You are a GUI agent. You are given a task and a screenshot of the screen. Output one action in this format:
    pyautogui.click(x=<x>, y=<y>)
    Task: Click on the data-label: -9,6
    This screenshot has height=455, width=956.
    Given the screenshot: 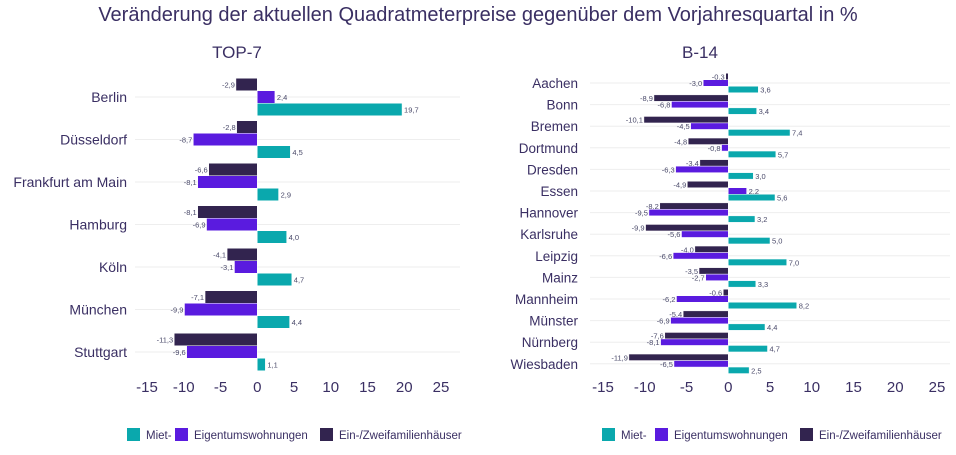 What is the action you would take?
    pyautogui.click(x=179, y=352)
    